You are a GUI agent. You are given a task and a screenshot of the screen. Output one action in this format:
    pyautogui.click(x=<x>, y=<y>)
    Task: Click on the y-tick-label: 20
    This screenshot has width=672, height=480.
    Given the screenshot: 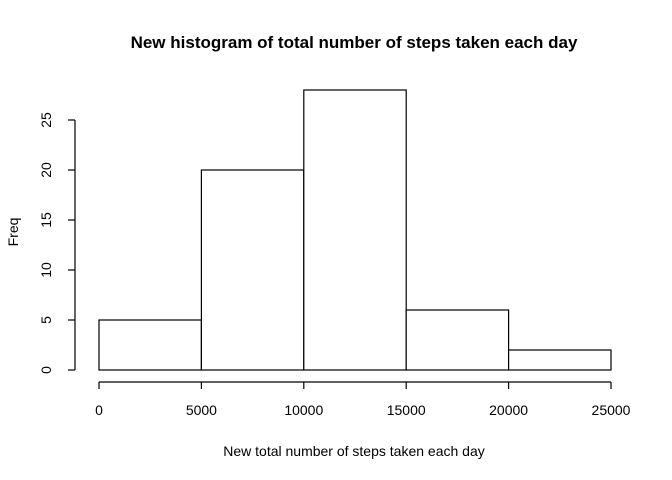 What is the action you would take?
    pyautogui.click(x=46, y=170)
    